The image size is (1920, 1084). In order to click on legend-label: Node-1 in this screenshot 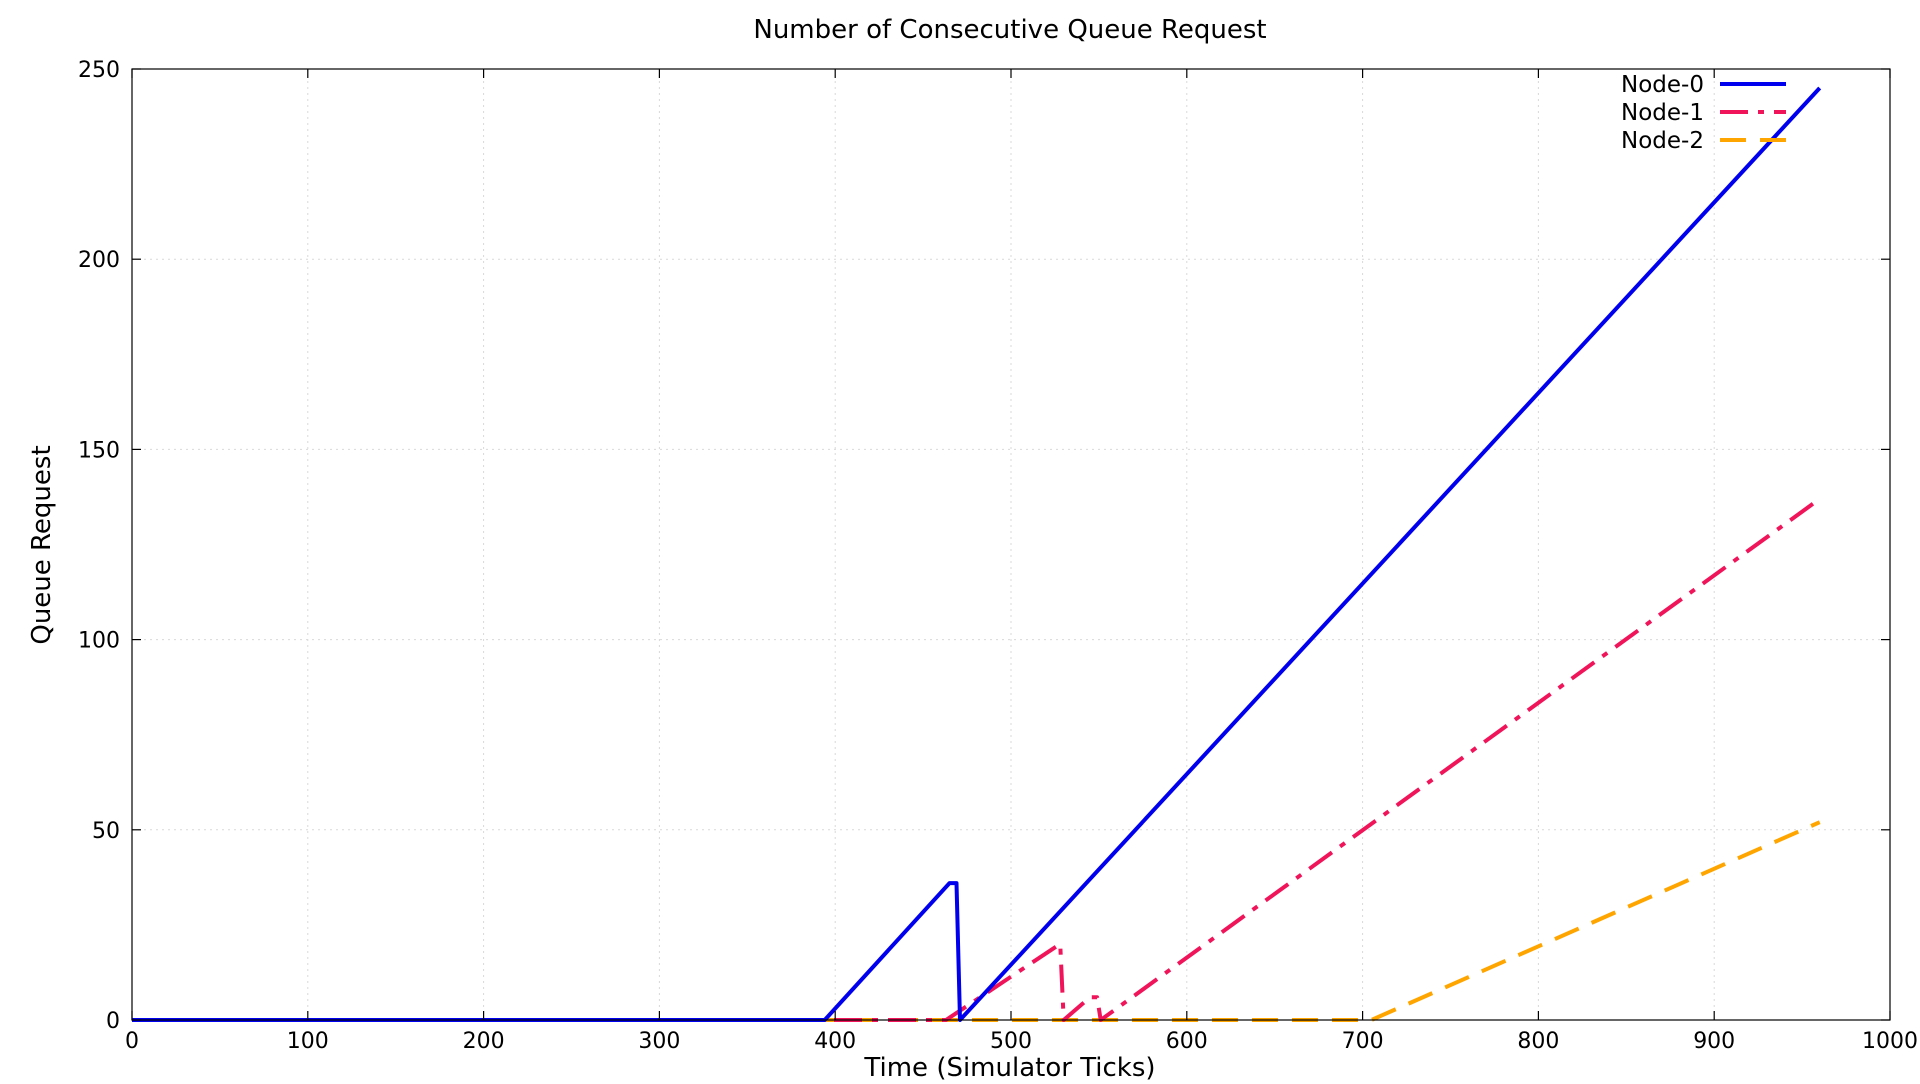, I will do `click(1662, 113)`.